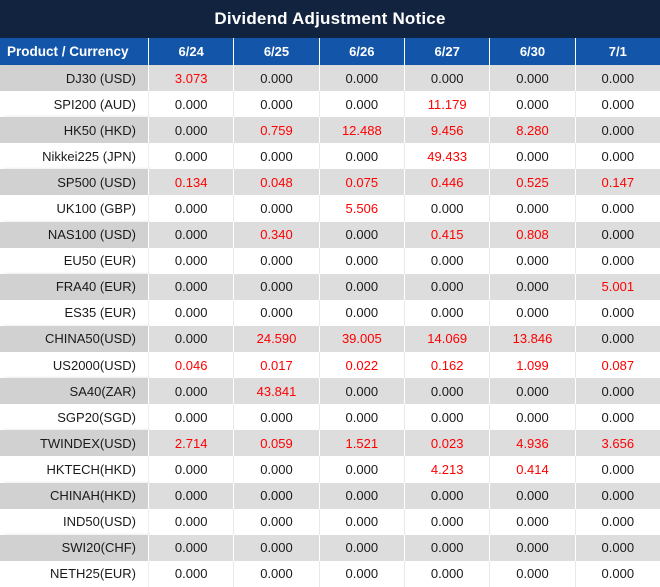 The width and height of the screenshot is (660, 587). What do you see at coordinates (99, 261) in the screenshot?
I see `row-label: EU50 (EUR)` at bounding box center [99, 261].